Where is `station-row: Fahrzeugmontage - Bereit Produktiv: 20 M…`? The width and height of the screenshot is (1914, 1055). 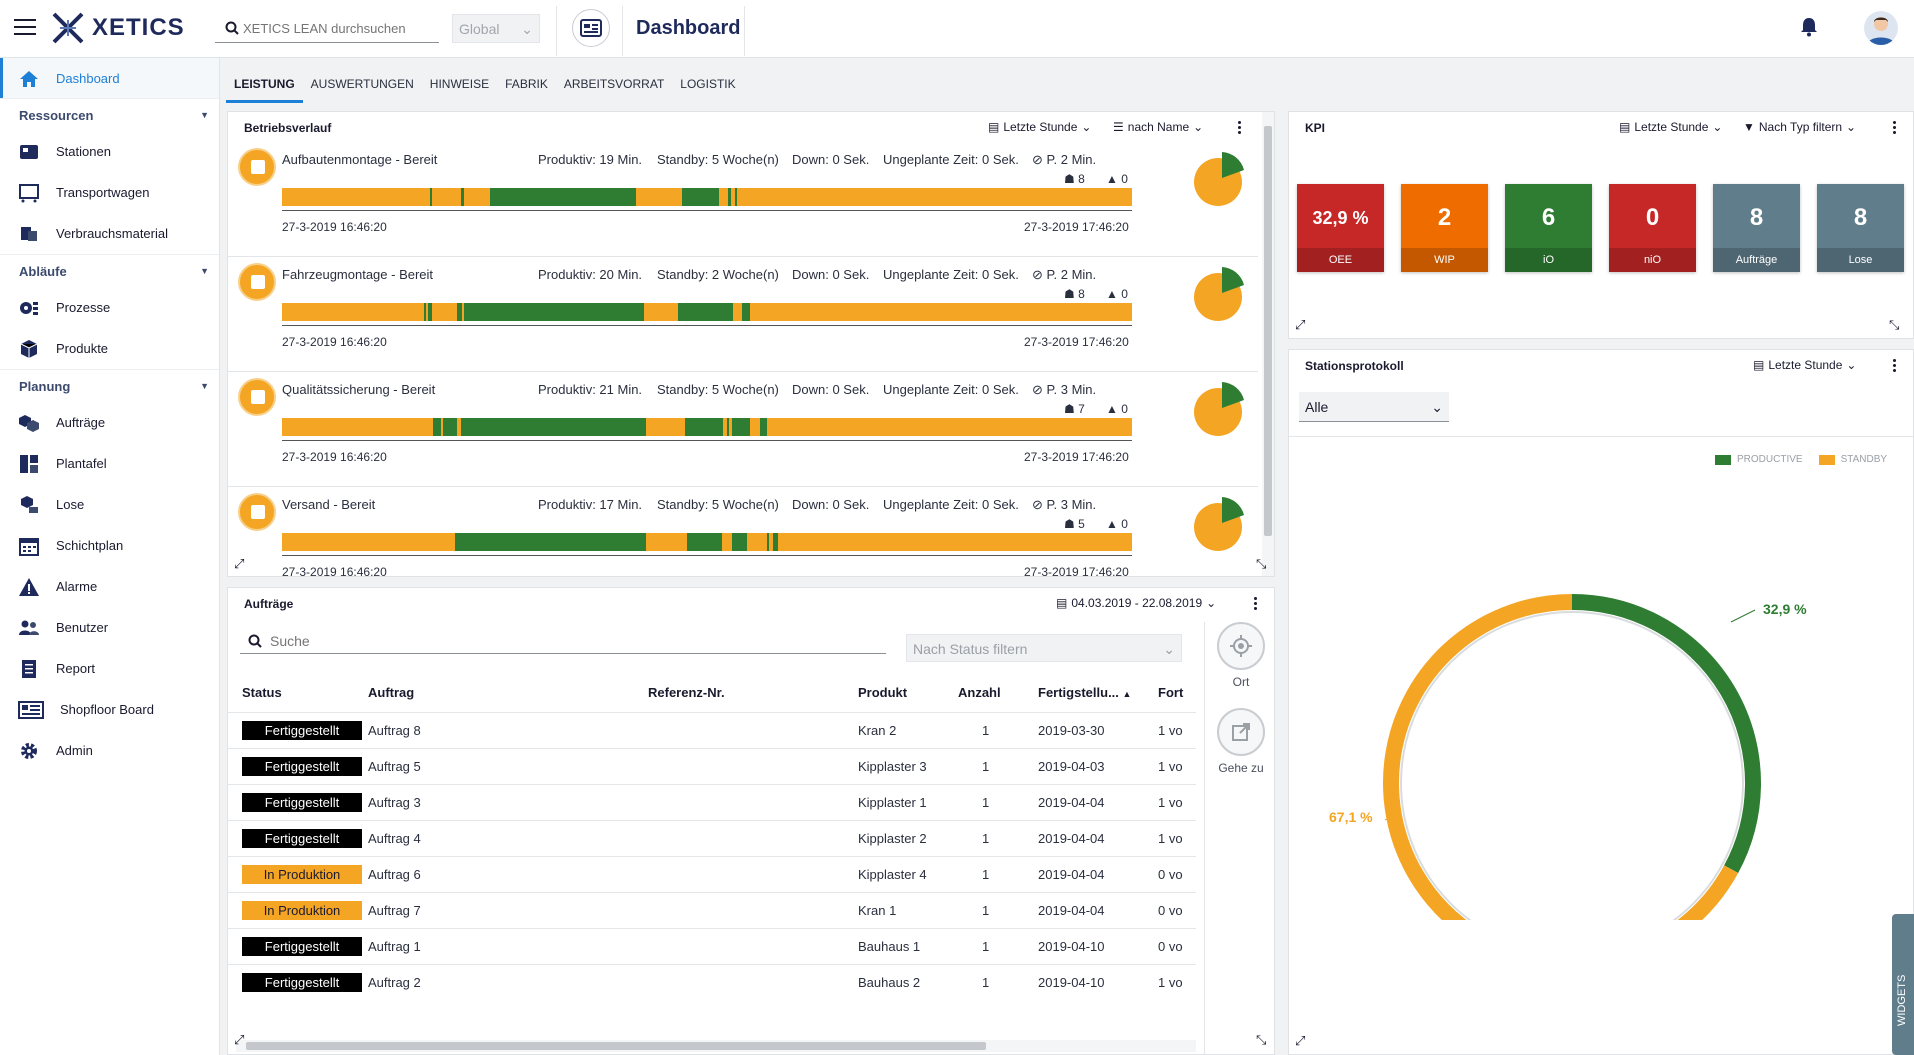 station-row: Fahrzeugmontage - Bereit Produktiv: 20 M… is located at coordinates (743, 314).